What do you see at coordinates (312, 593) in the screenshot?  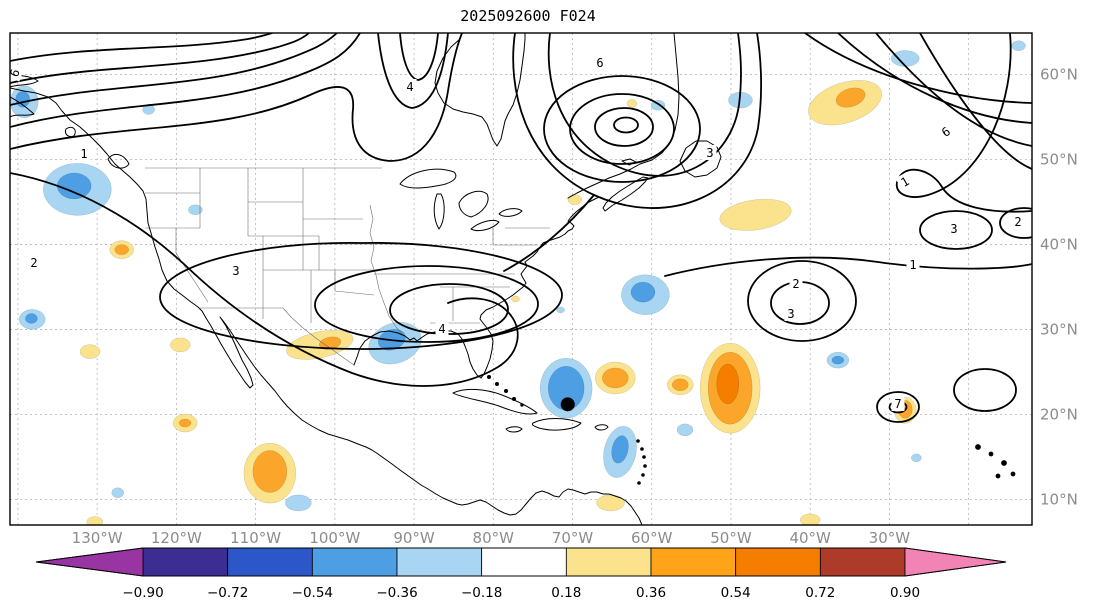 I see `colorbar-tick-label: −0.54` at bounding box center [312, 593].